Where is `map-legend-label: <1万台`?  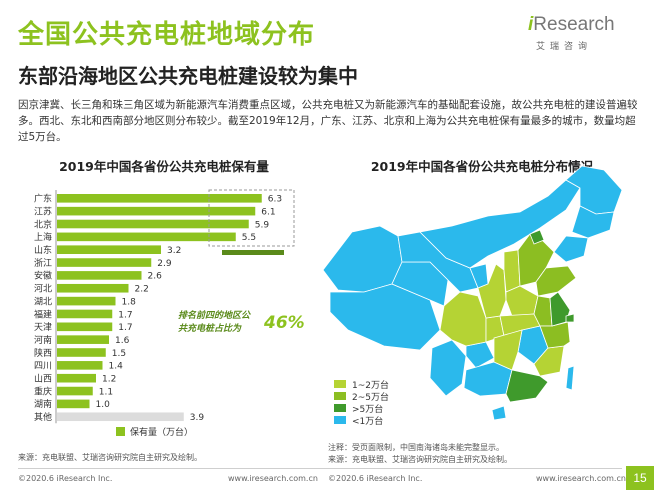 map-legend-label: <1万台 is located at coordinates (367, 421).